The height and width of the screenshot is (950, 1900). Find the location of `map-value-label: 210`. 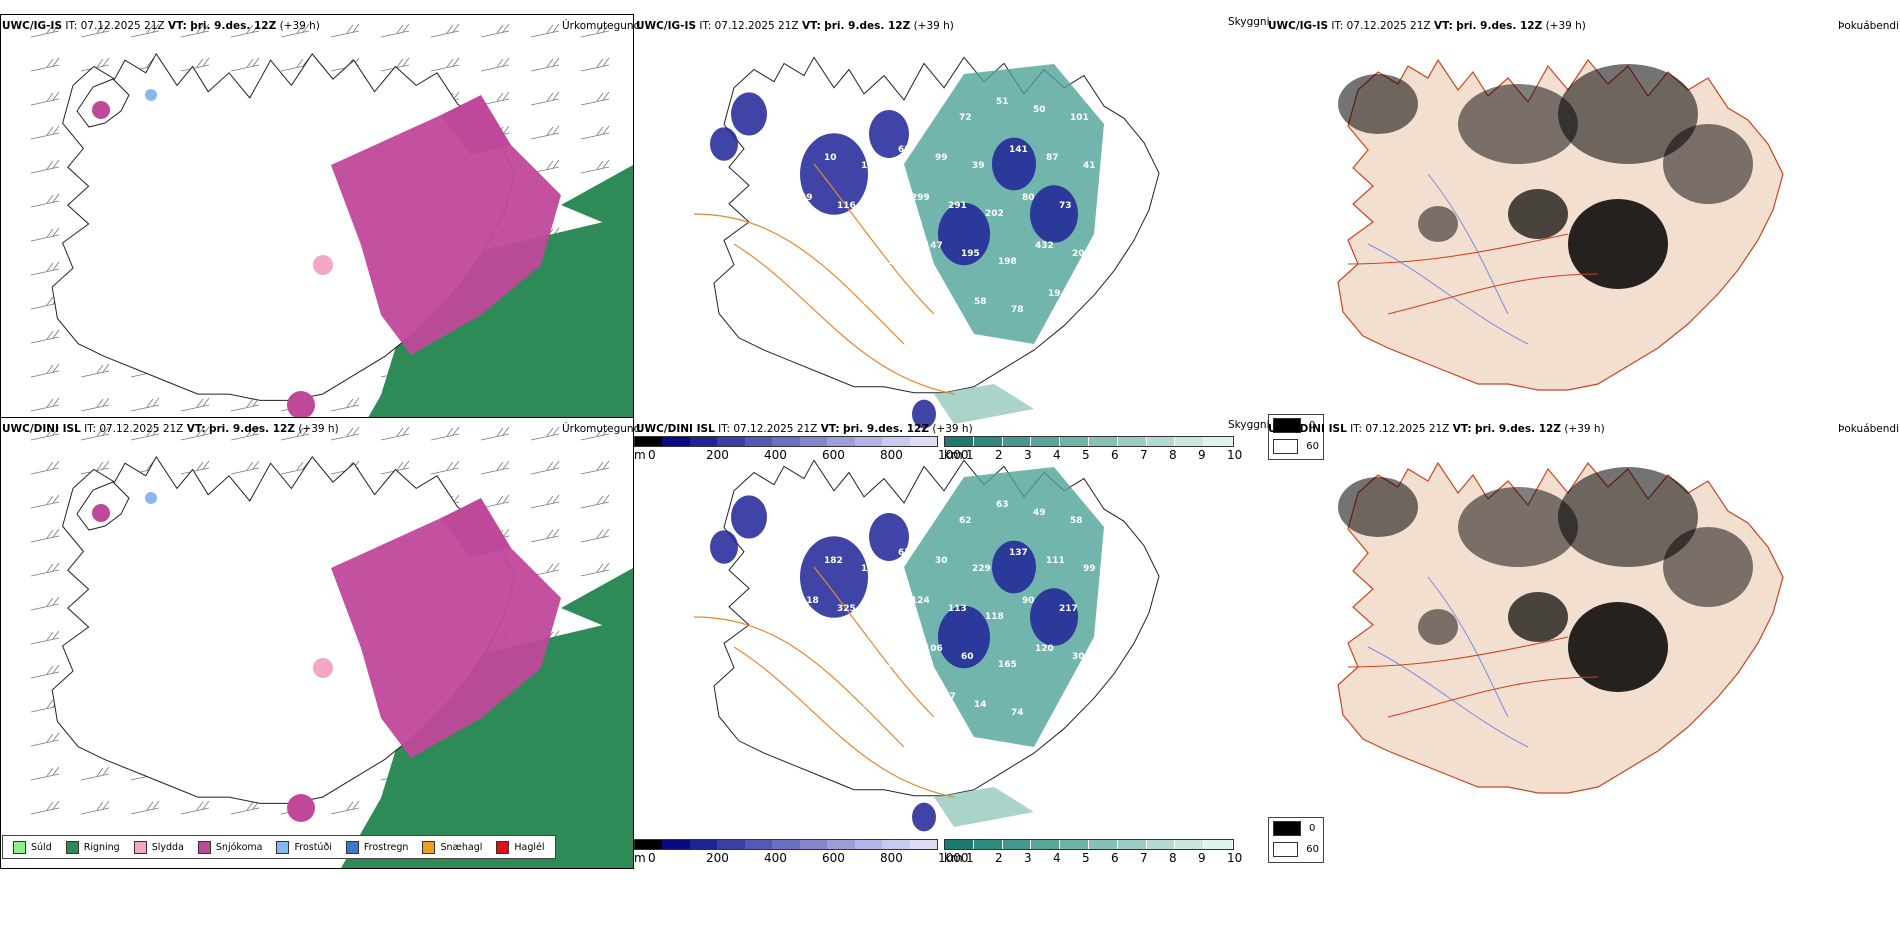

map-value-label: 210 is located at coordinates (896, 665).